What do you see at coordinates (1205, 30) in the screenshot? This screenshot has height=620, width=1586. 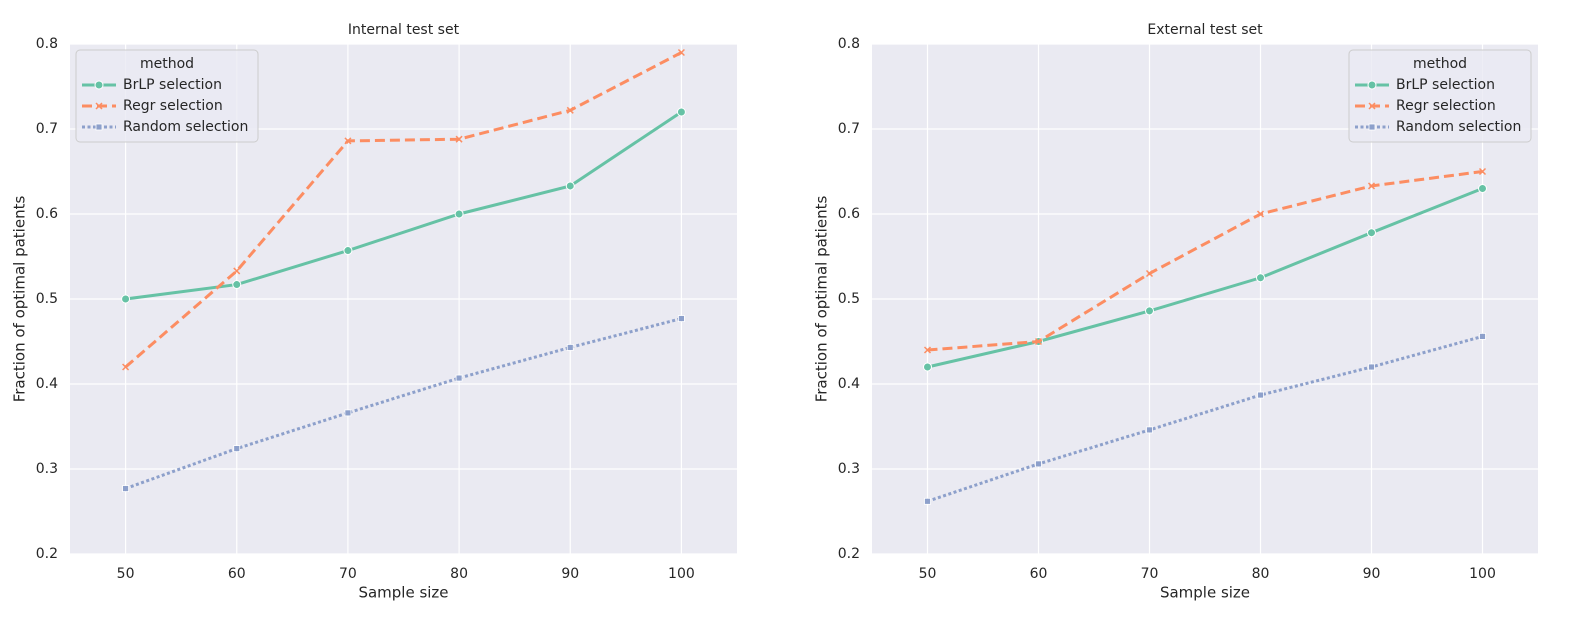 I see `chart-title: External test set` at bounding box center [1205, 30].